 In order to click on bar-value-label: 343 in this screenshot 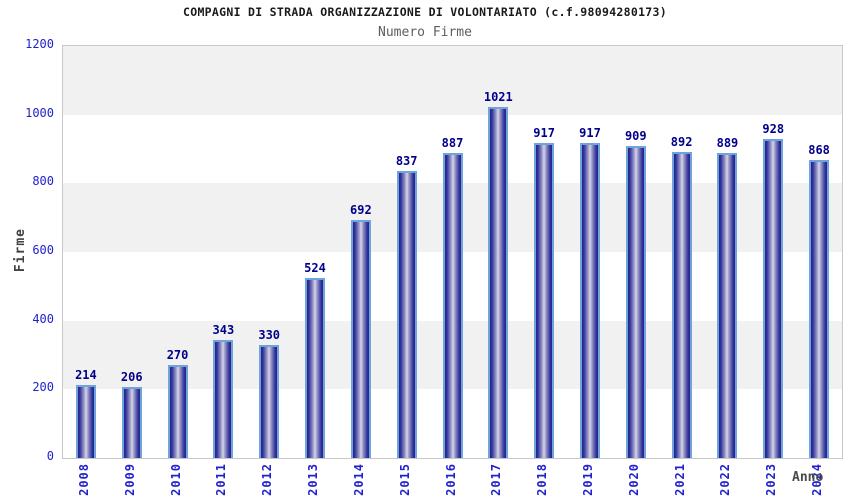, I will do `click(223, 330)`.